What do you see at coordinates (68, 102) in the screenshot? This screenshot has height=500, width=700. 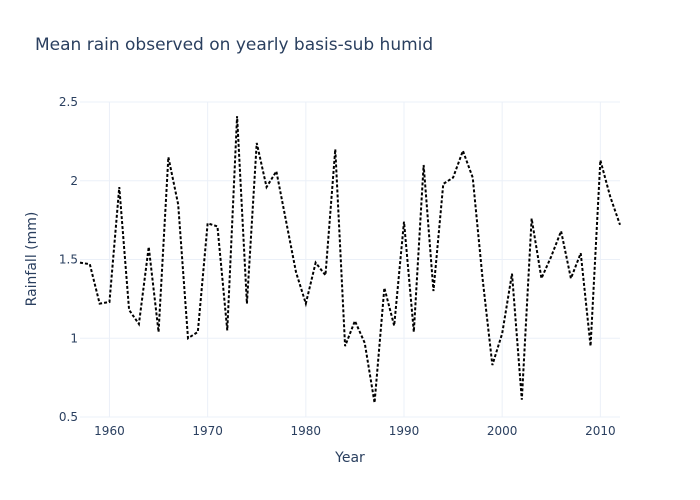 I see `y-tick-label: 2.5` at bounding box center [68, 102].